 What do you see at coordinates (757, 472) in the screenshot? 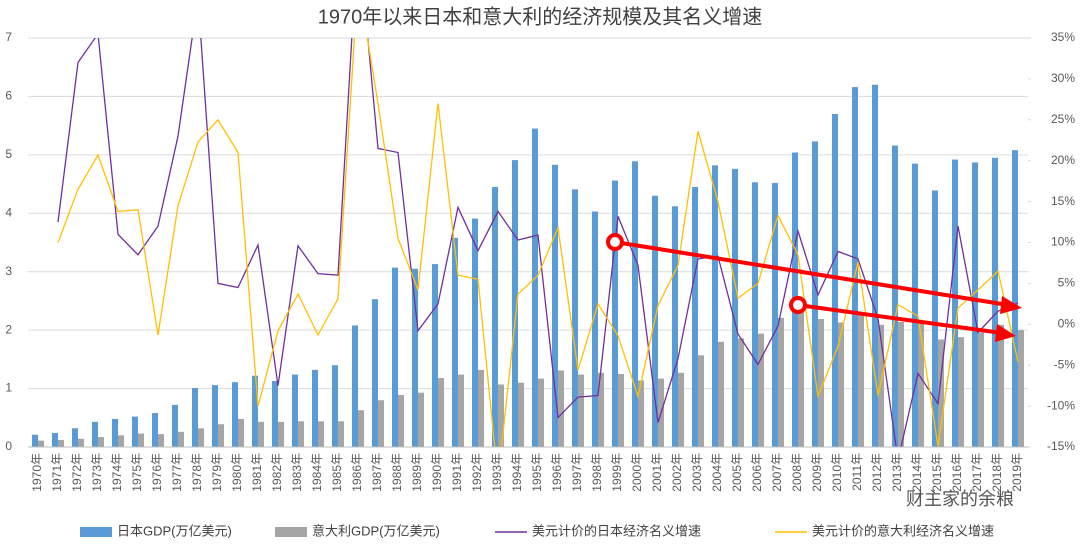
I see `x-tick-label: 2006年` at bounding box center [757, 472].